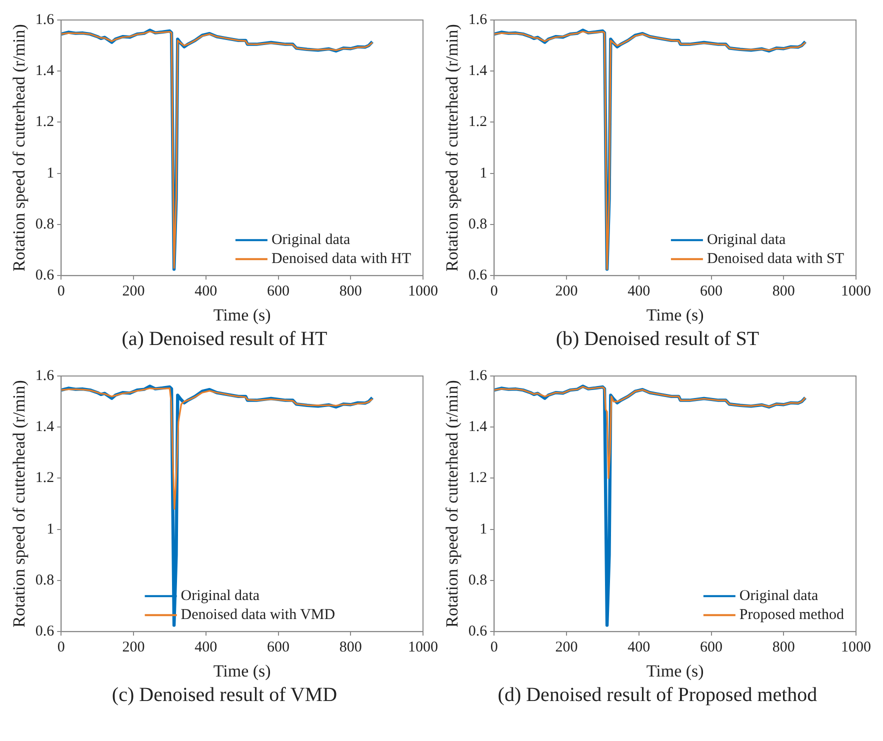 This screenshot has width=883, height=741. What do you see at coordinates (224, 696) in the screenshot?
I see `text: (c) Denoised result of VMD` at bounding box center [224, 696].